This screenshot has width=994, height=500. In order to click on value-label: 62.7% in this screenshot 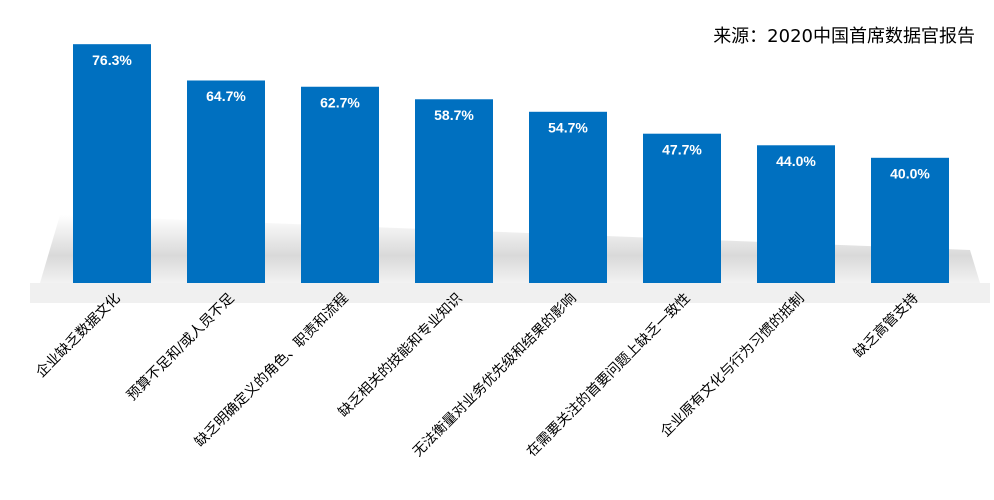, I will do `click(340, 102)`.